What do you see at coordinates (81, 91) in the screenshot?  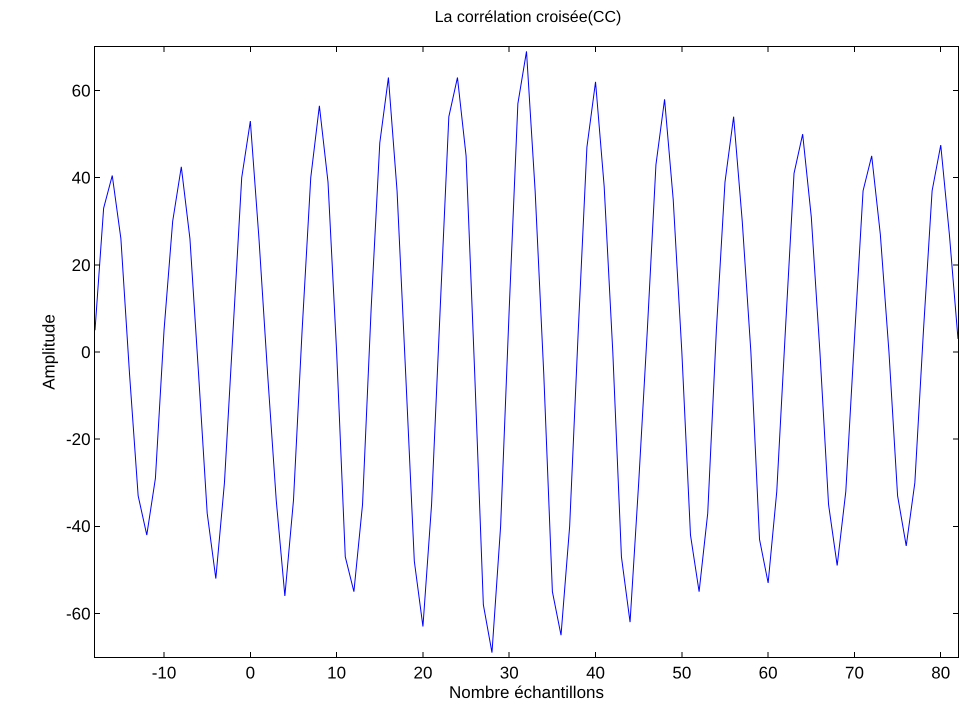 I see `y-tick-label: 60` at bounding box center [81, 91].